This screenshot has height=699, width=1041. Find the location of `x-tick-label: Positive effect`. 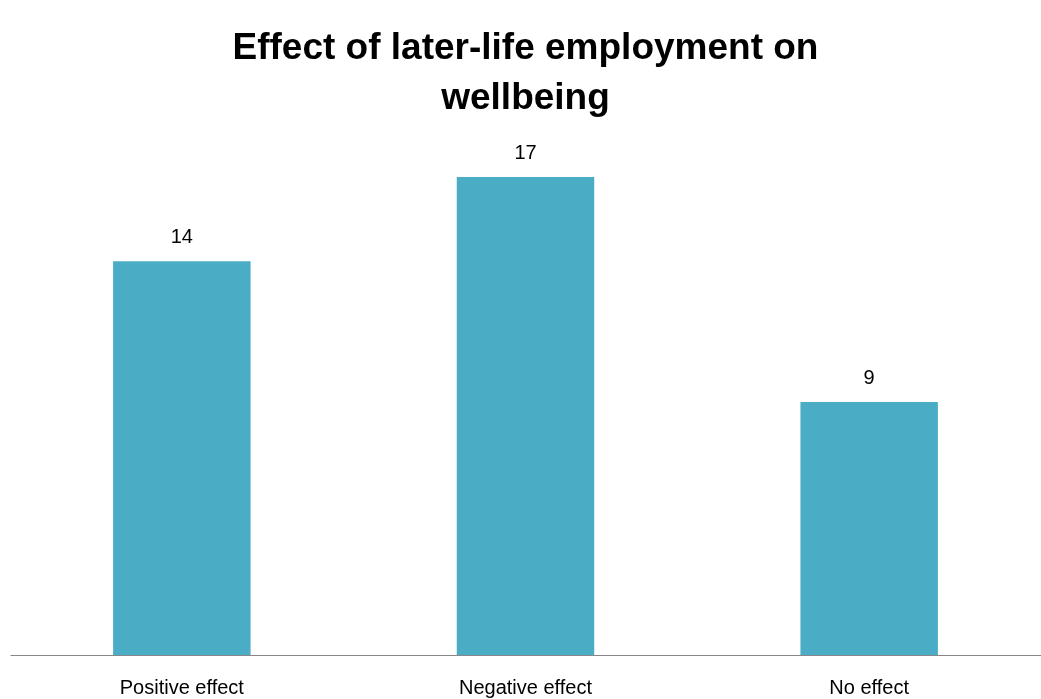

x-tick-label: Positive effect is located at coordinates (182, 686).